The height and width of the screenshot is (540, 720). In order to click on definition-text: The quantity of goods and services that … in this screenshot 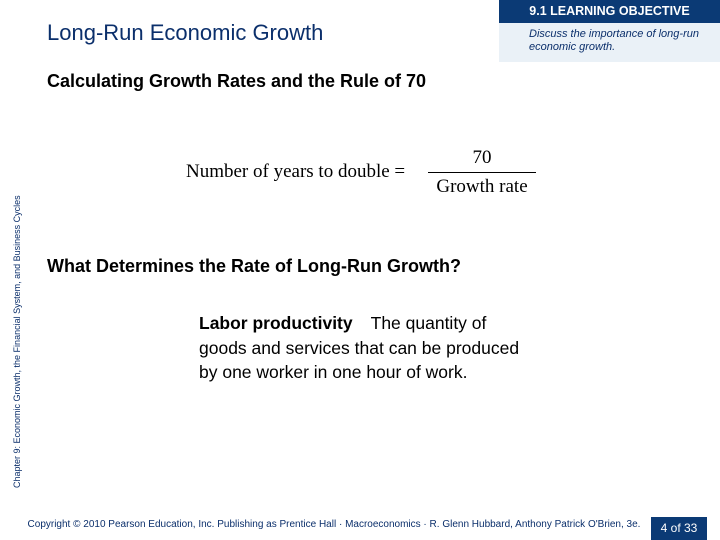, I will do `click(359, 347)`.